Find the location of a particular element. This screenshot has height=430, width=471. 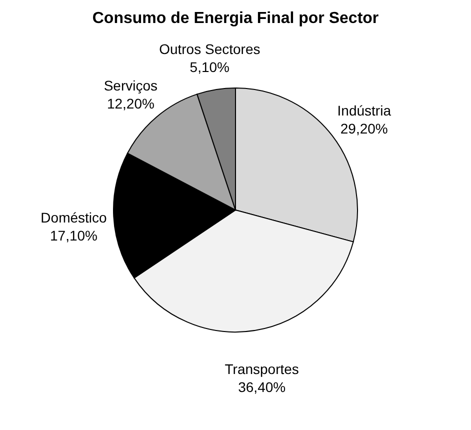

slice-label: Doméstico is located at coordinates (74, 218).